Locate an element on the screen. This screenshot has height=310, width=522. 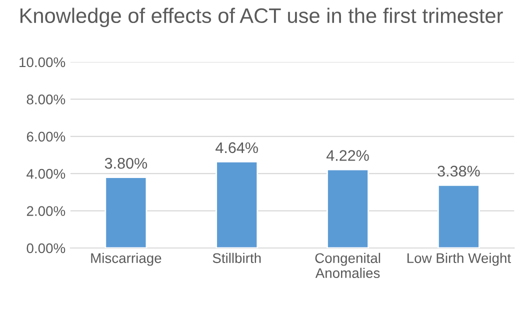
y-tick-label: 6.00% is located at coordinates (46, 137).